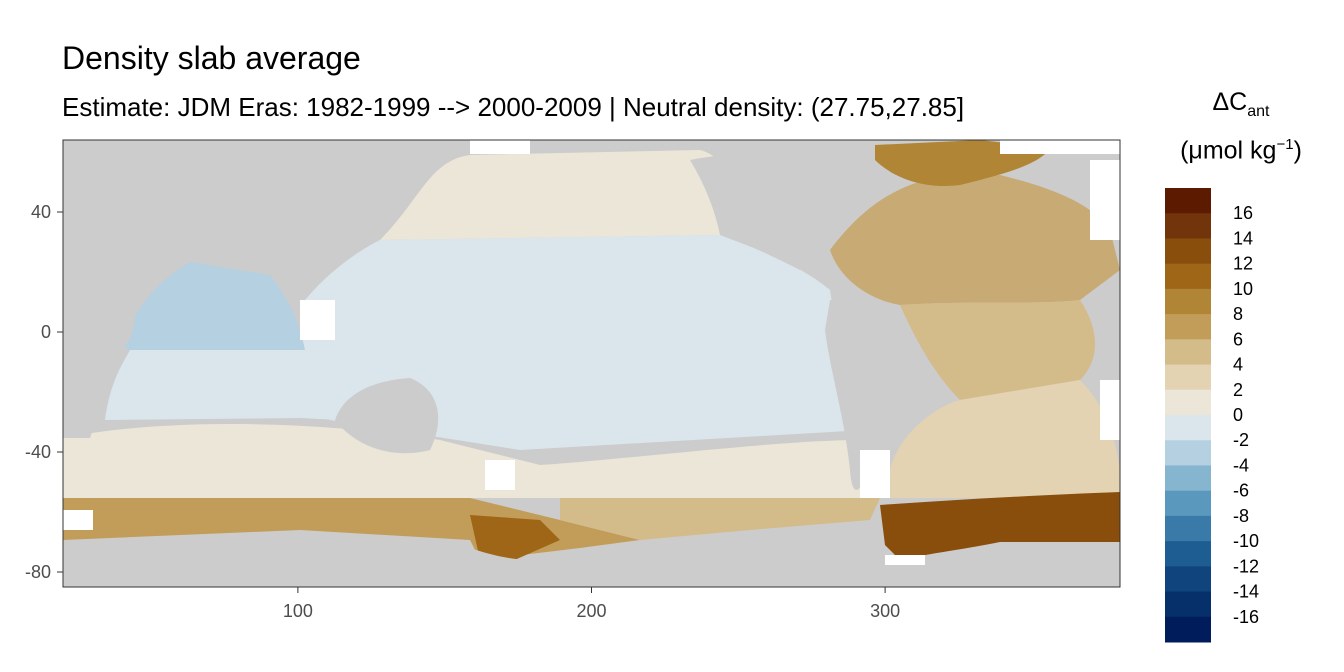  What do you see at coordinates (1230, 102) in the screenshot?
I see `legend-title-main: ΔC` at bounding box center [1230, 102].